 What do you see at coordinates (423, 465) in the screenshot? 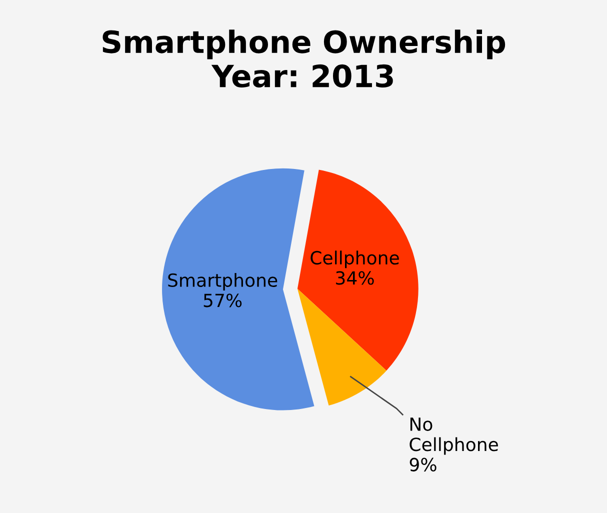
I see `data-label: 9%` at bounding box center [423, 465].